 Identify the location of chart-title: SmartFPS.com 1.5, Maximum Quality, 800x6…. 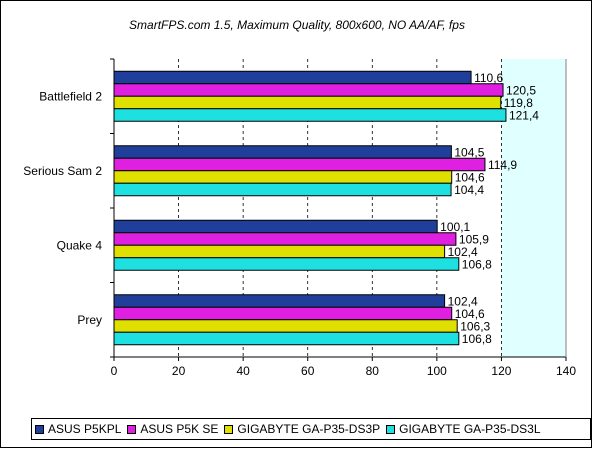
(297, 25).